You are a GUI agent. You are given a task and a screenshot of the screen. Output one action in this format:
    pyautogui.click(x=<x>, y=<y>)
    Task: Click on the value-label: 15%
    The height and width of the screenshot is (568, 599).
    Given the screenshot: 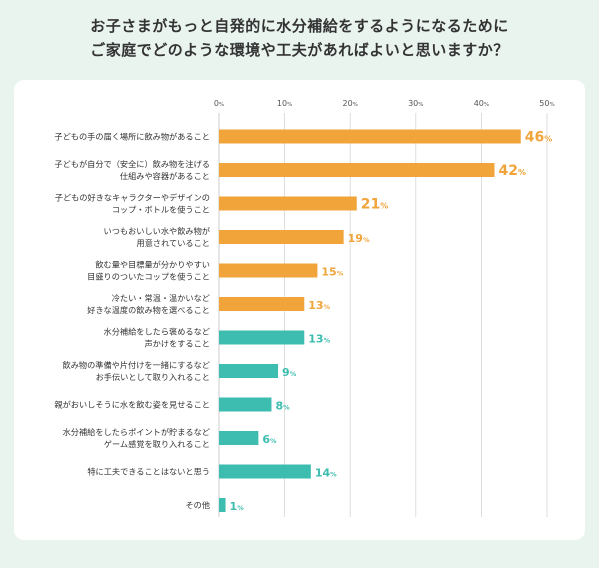 What is the action you would take?
    pyautogui.click(x=332, y=272)
    